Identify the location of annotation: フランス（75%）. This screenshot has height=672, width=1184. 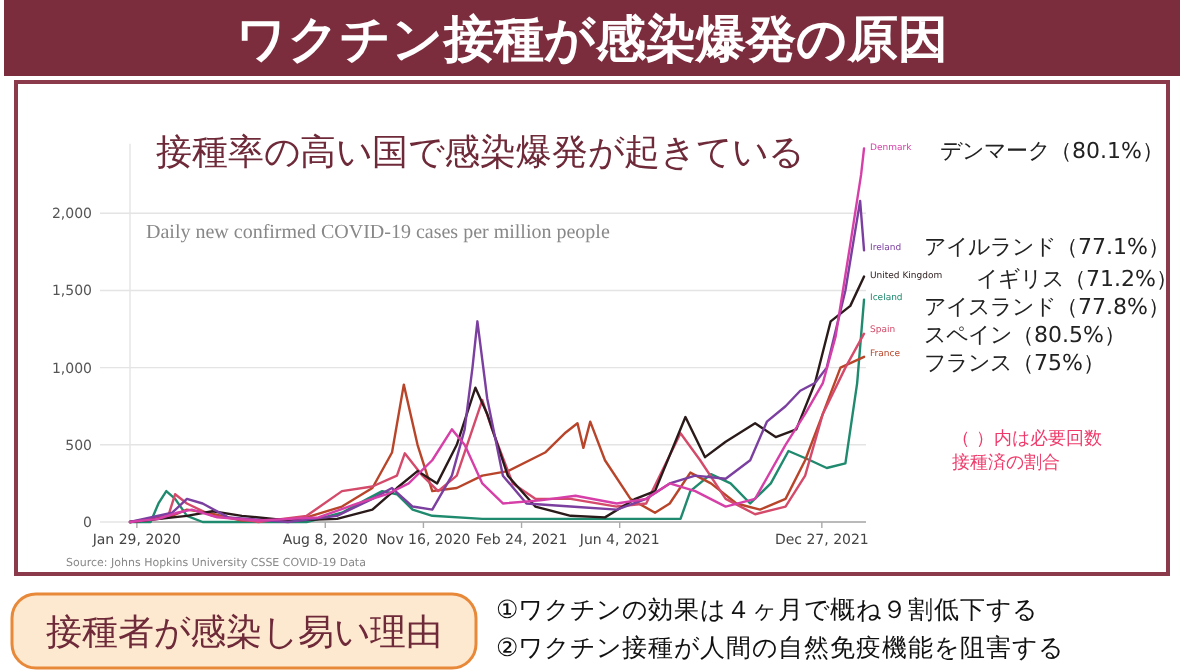
(1014, 363).